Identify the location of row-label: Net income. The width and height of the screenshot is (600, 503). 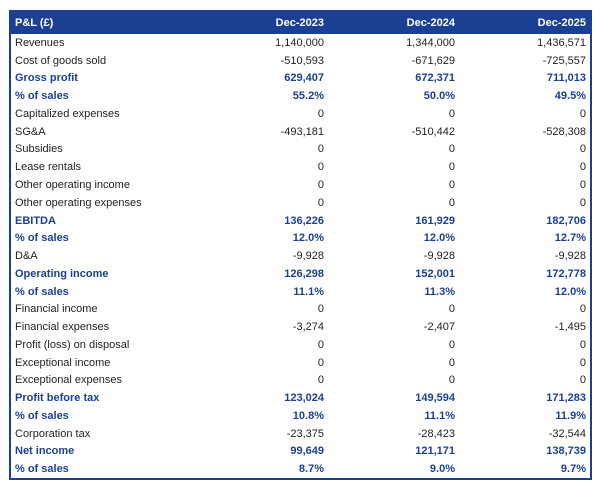
(45, 451).